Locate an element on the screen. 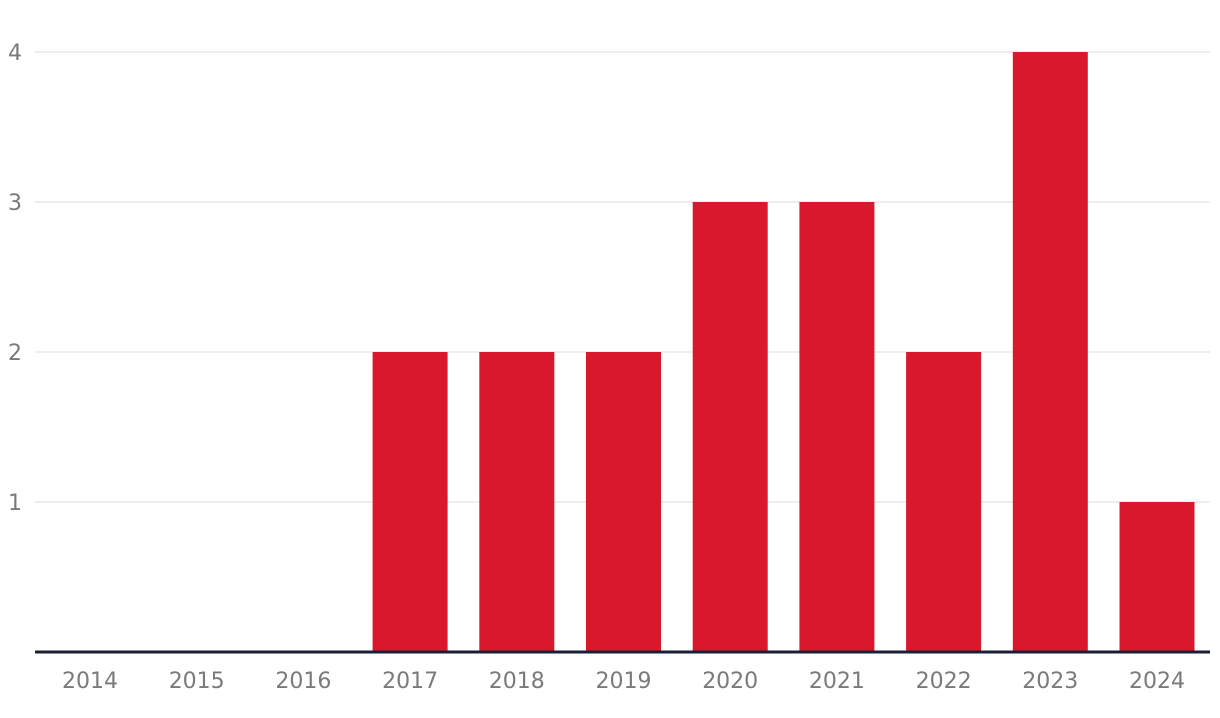 This screenshot has height=718, width=1220. bar-2021 is located at coordinates (837, 427).